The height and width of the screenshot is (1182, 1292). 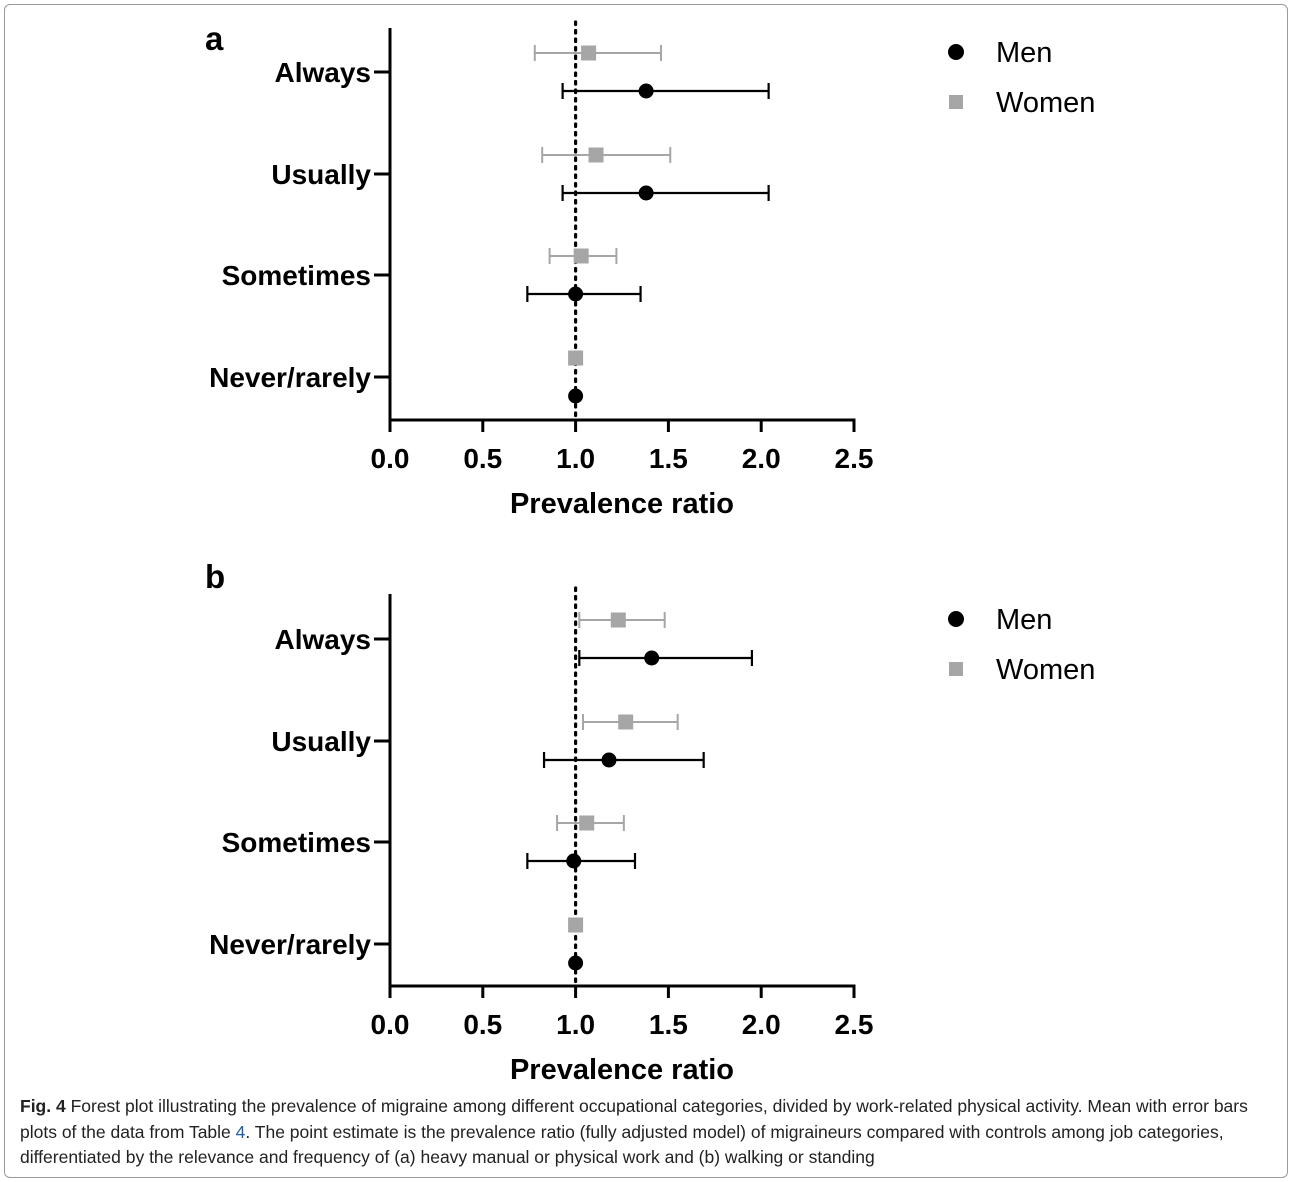 What do you see at coordinates (43, 1106) in the screenshot?
I see `caption-label: Fig. 4` at bounding box center [43, 1106].